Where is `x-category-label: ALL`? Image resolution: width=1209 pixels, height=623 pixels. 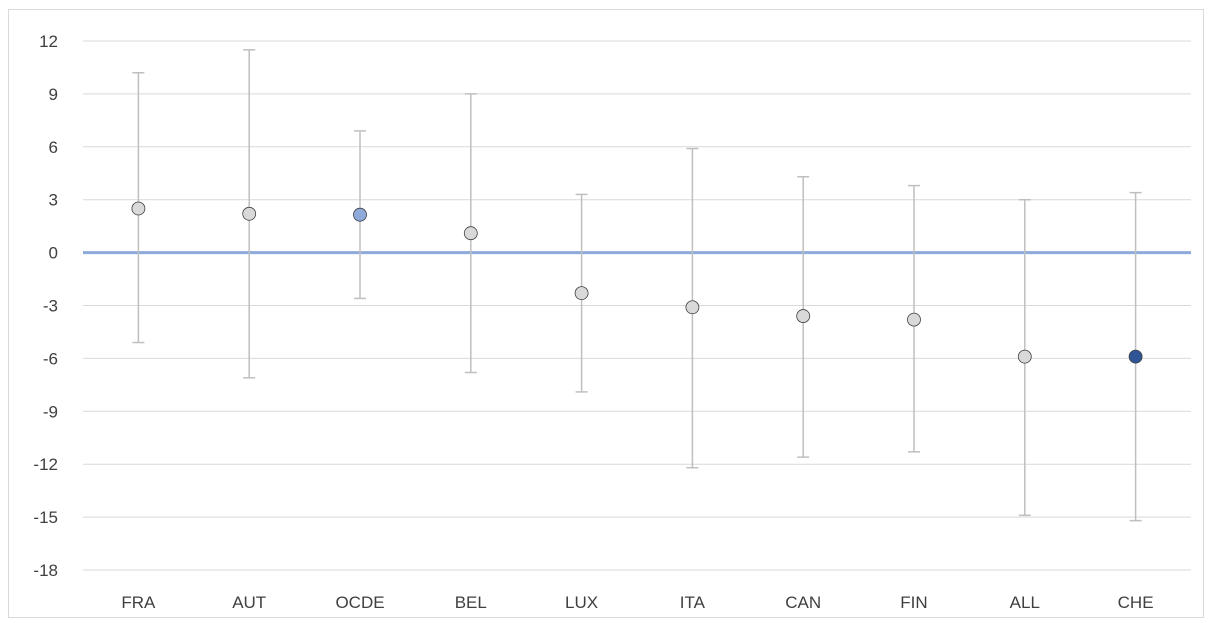
x-category-label: ALL is located at coordinates (1025, 602).